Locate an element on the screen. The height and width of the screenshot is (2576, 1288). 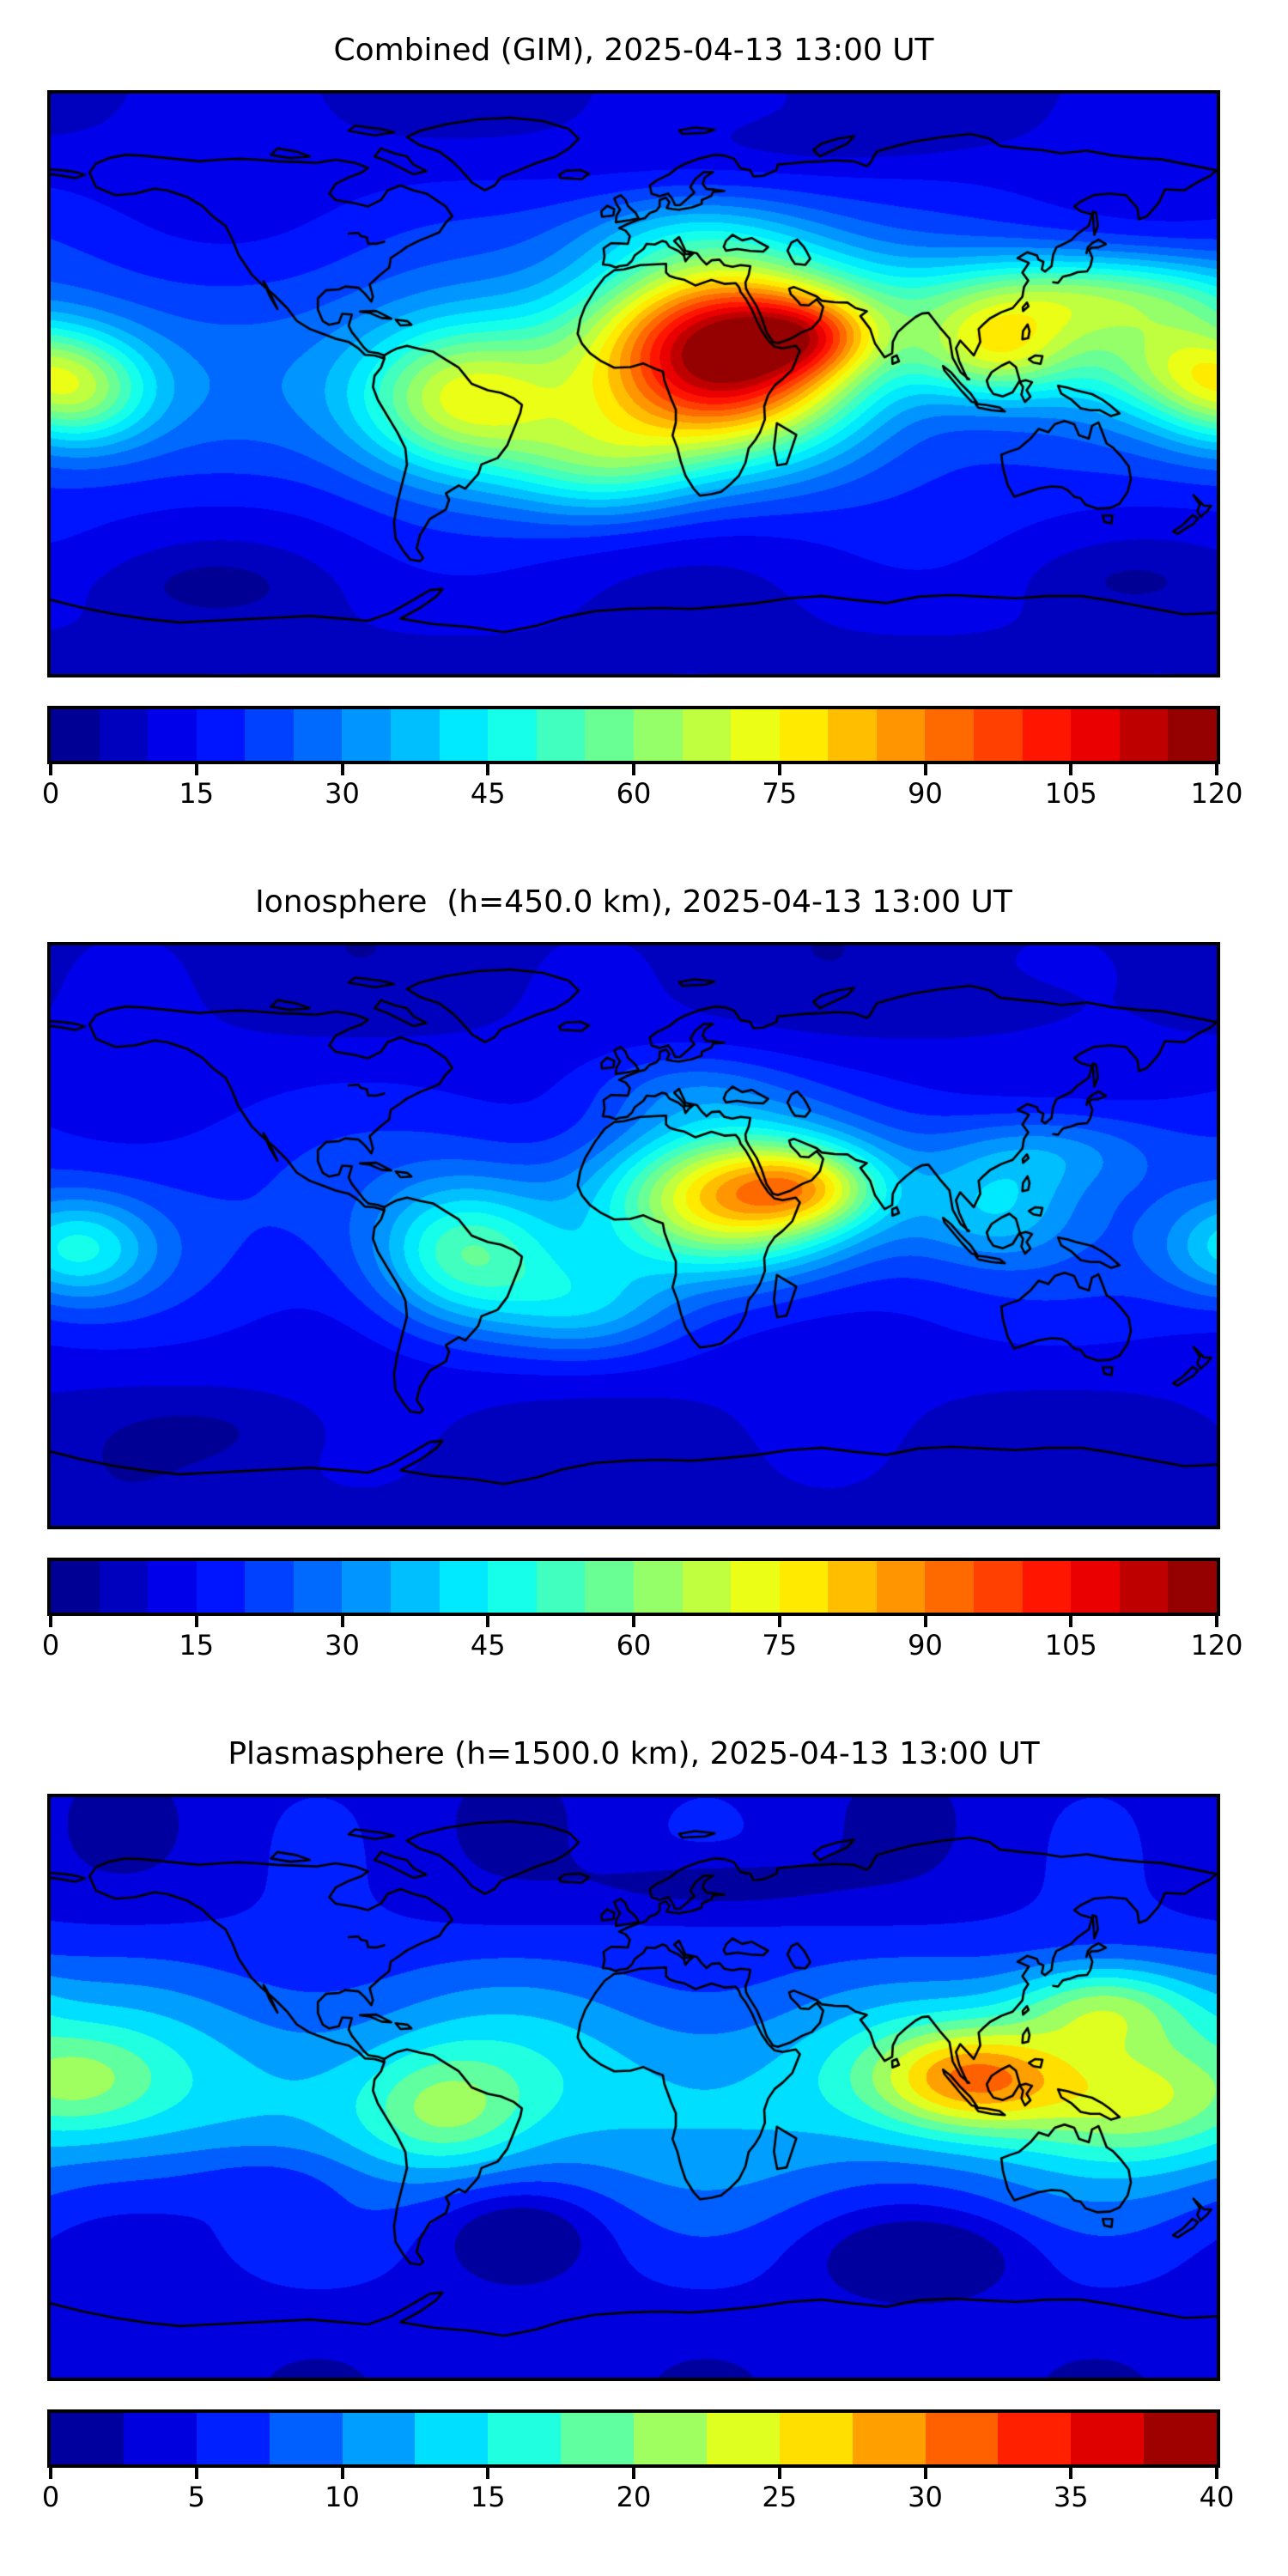
colorbar-tick-label: 60 is located at coordinates (634, 793).